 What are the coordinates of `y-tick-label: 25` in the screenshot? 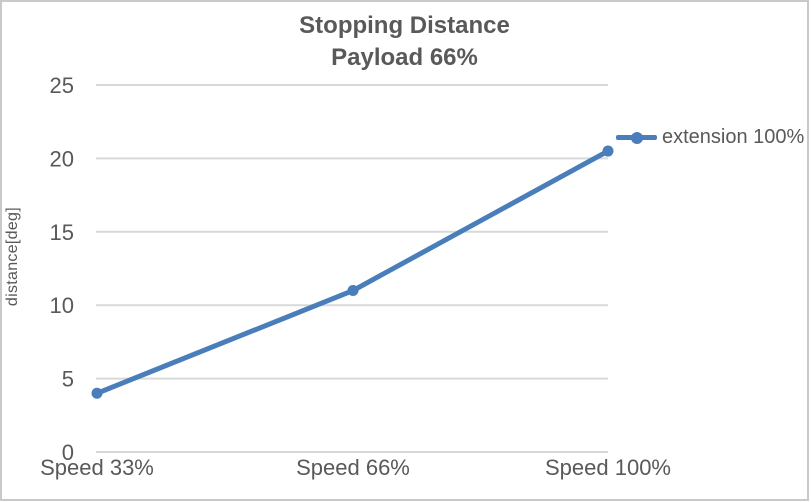 It's located at (62, 85).